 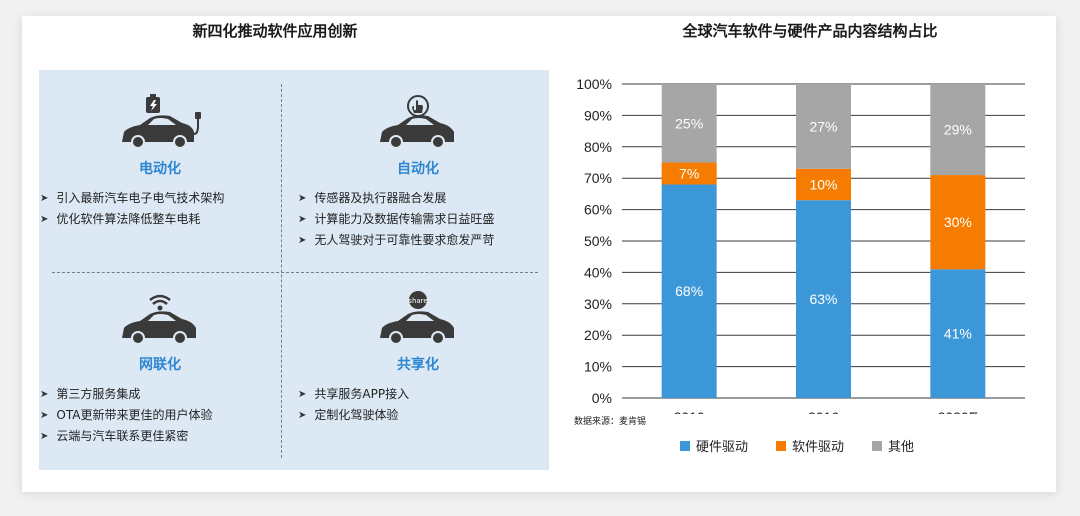 I want to click on legend-label: 软件驱动, so click(x=818, y=447).